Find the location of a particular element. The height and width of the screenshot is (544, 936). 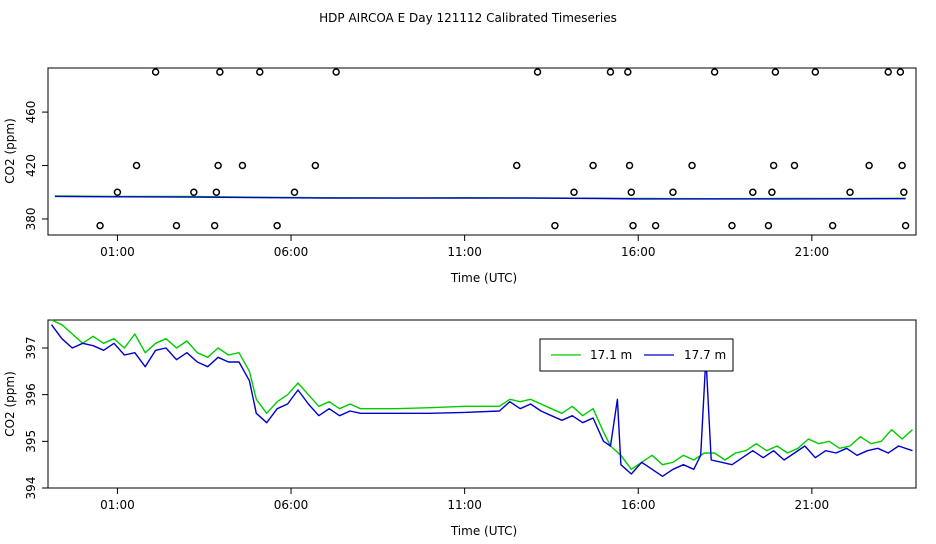

bottom-y-tick-label: 395 is located at coordinates (31, 441).